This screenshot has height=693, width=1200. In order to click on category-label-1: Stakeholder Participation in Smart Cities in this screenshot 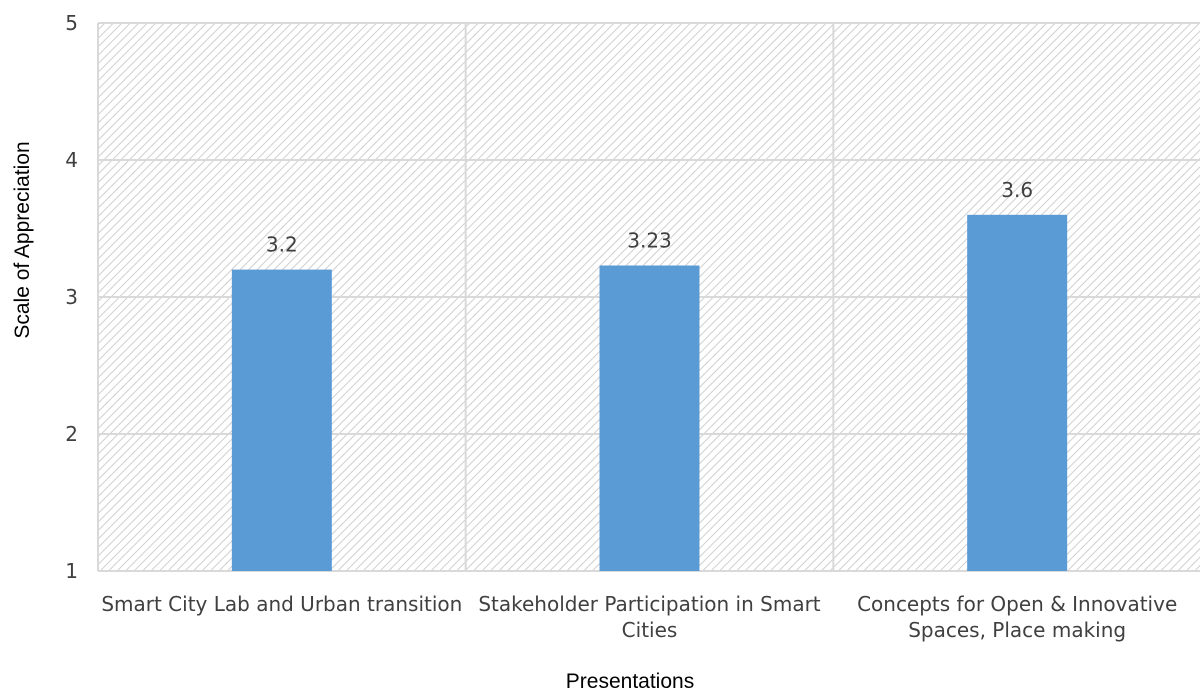, I will do `click(649, 617)`.